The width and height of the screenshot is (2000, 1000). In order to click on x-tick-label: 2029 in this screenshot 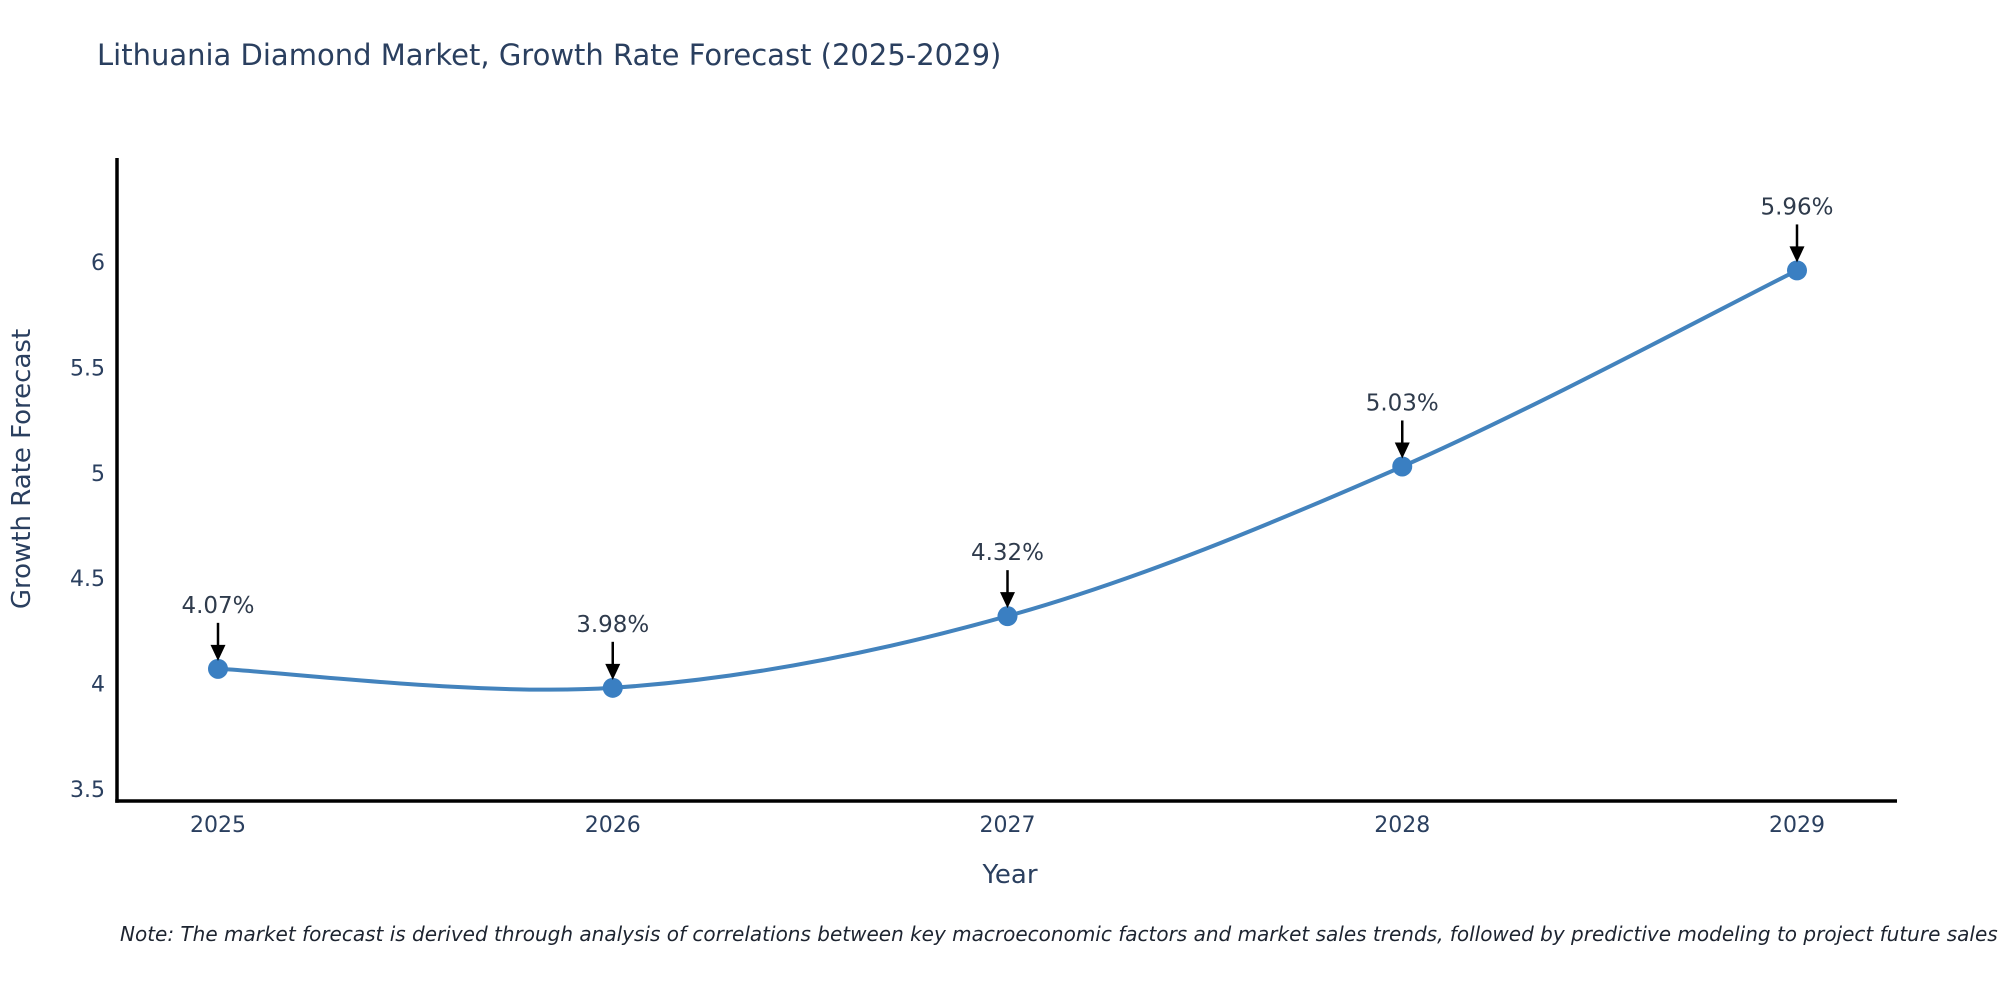, I will do `click(1797, 825)`.